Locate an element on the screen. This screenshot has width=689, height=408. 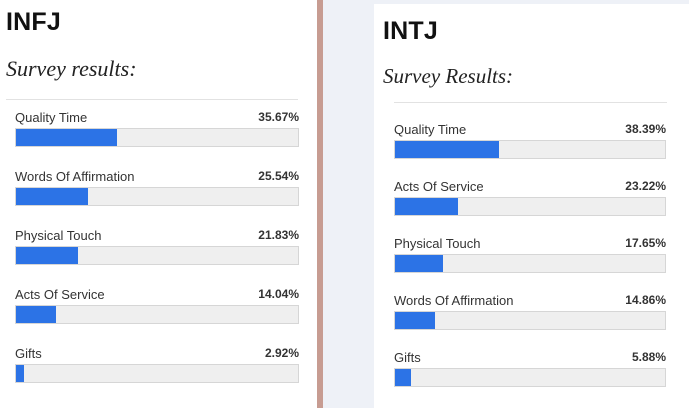
result-percent: 23.22% is located at coordinates (645, 186).